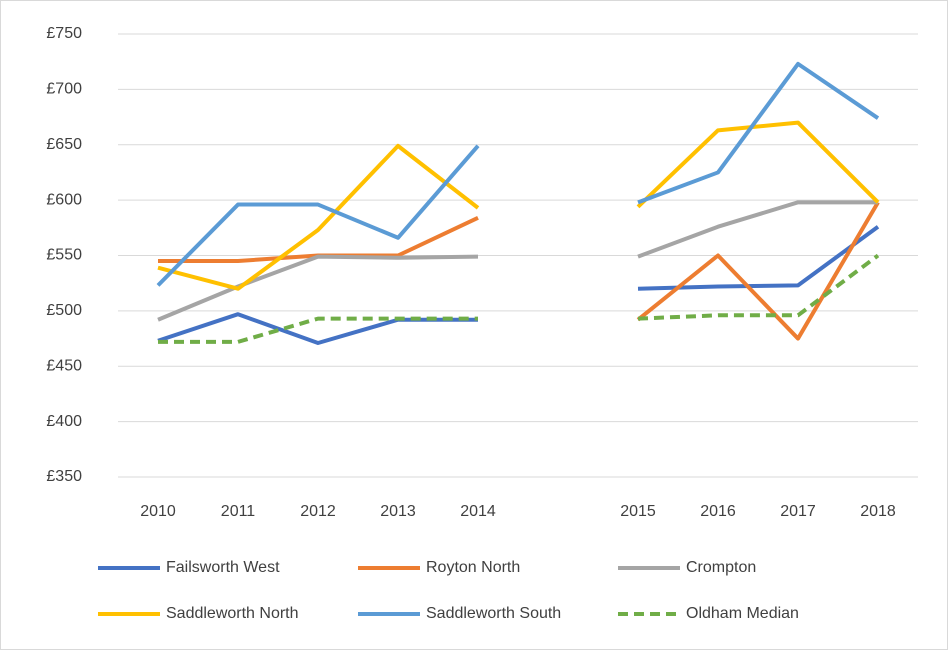  I want to click on x-tick-label: 2018, so click(878, 511).